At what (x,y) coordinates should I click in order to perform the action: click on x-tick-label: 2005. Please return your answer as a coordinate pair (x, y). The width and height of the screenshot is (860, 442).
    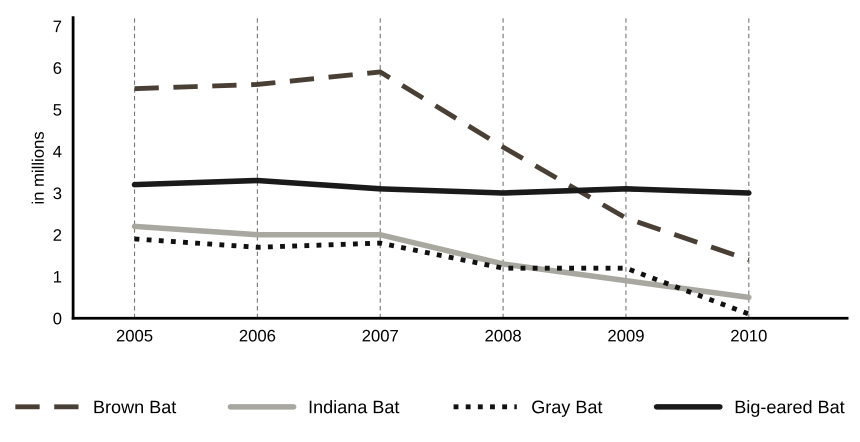
    Looking at the image, I should click on (134, 336).